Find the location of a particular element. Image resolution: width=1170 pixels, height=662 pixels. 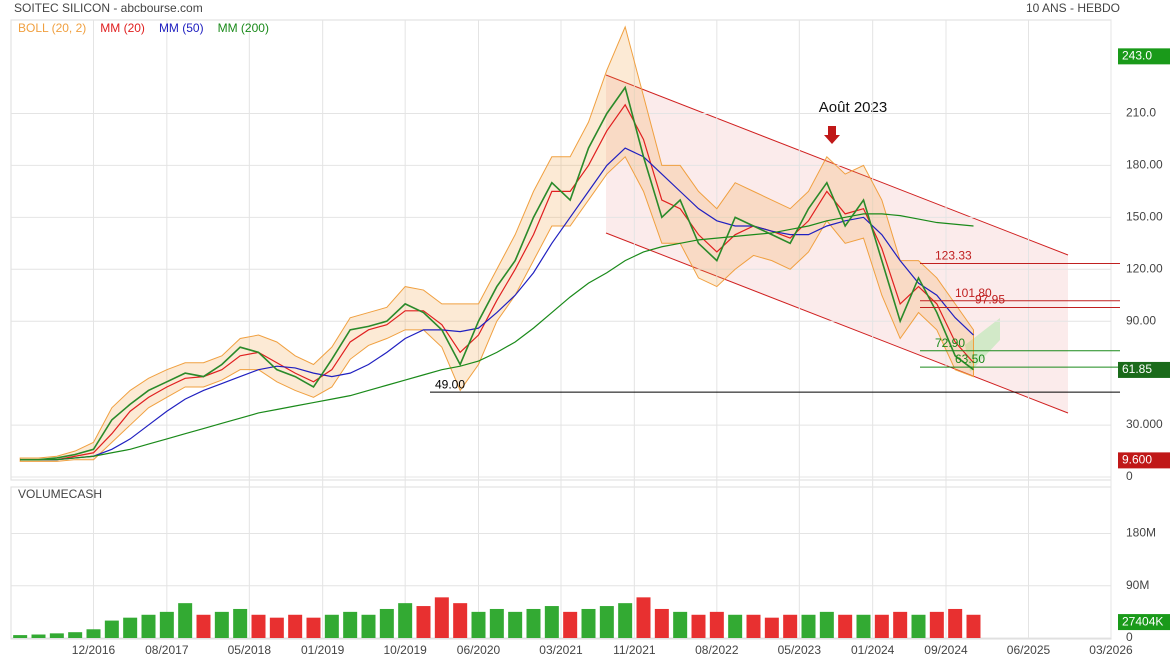

x-tick-label: 05/2023 is located at coordinates (800, 650).